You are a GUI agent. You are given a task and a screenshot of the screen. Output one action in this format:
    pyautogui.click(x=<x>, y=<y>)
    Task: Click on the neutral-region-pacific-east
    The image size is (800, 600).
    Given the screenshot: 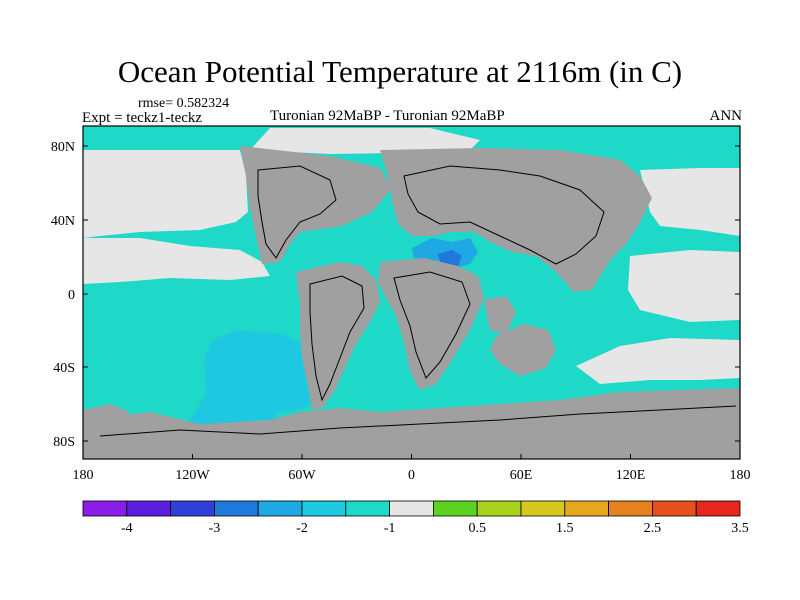 What is the action you would take?
    pyautogui.click(x=684, y=286)
    